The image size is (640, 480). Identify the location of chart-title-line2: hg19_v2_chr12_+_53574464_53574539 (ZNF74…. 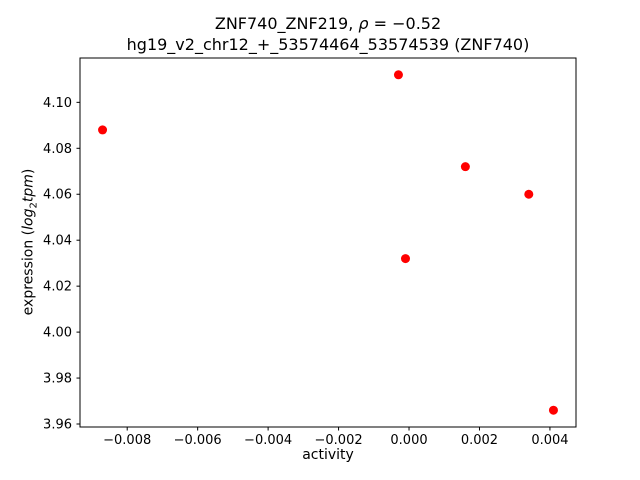
(328, 44).